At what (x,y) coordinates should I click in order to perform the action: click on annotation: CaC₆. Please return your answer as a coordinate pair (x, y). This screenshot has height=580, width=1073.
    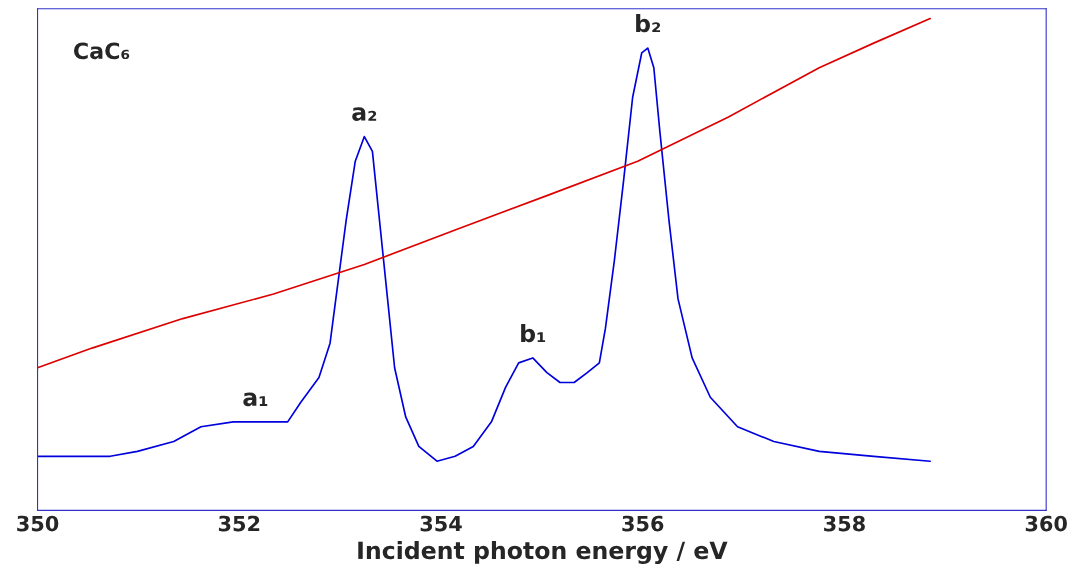
    Looking at the image, I should click on (101, 51).